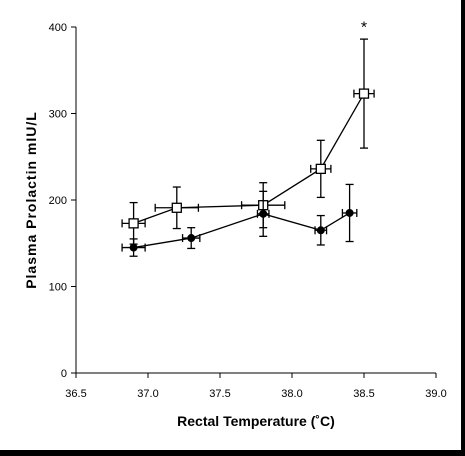 The image size is (465, 456). Describe the element at coordinates (363, 394) in the screenshot. I see `x-tick-label: 38.5` at that location.